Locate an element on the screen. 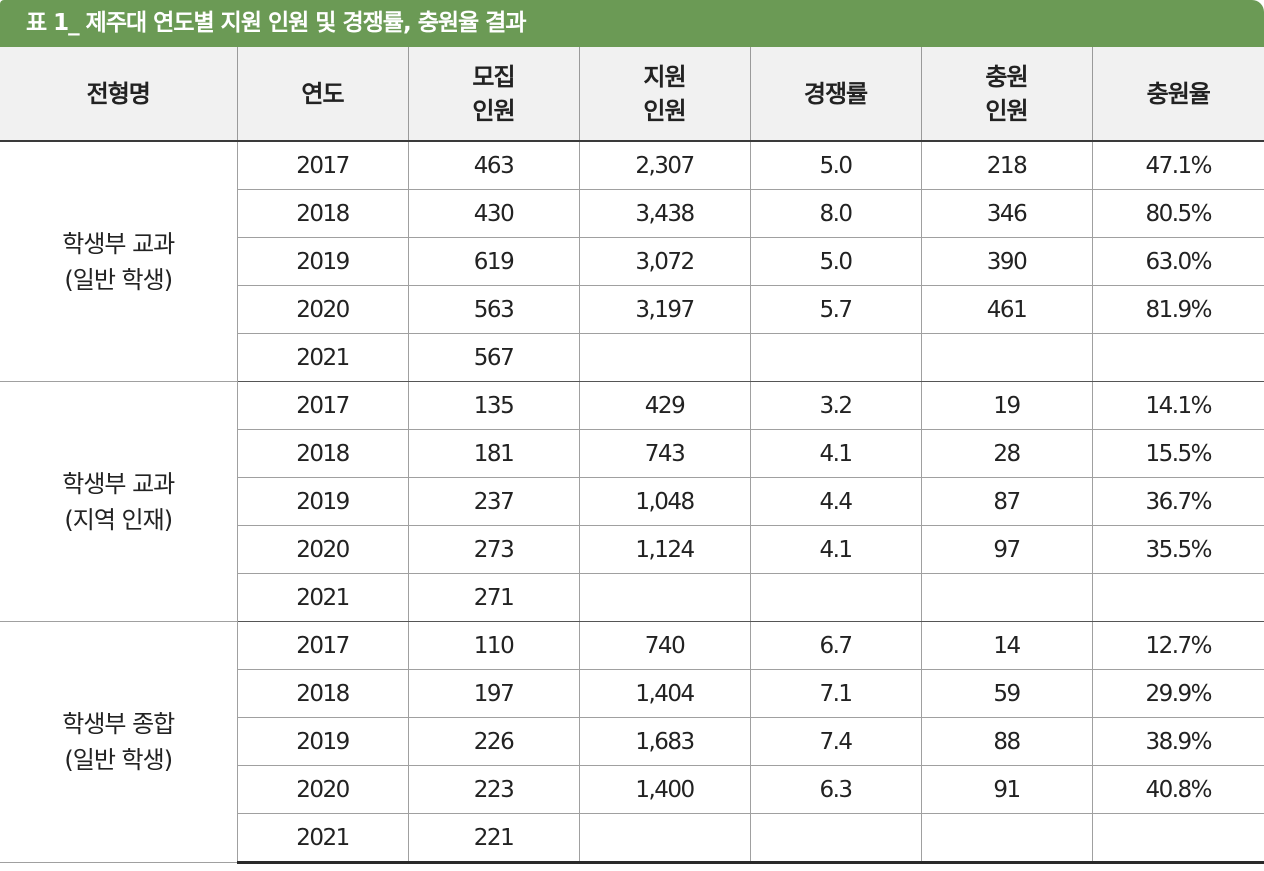  header-admission-type: 전형명 is located at coordinates (119, 94).